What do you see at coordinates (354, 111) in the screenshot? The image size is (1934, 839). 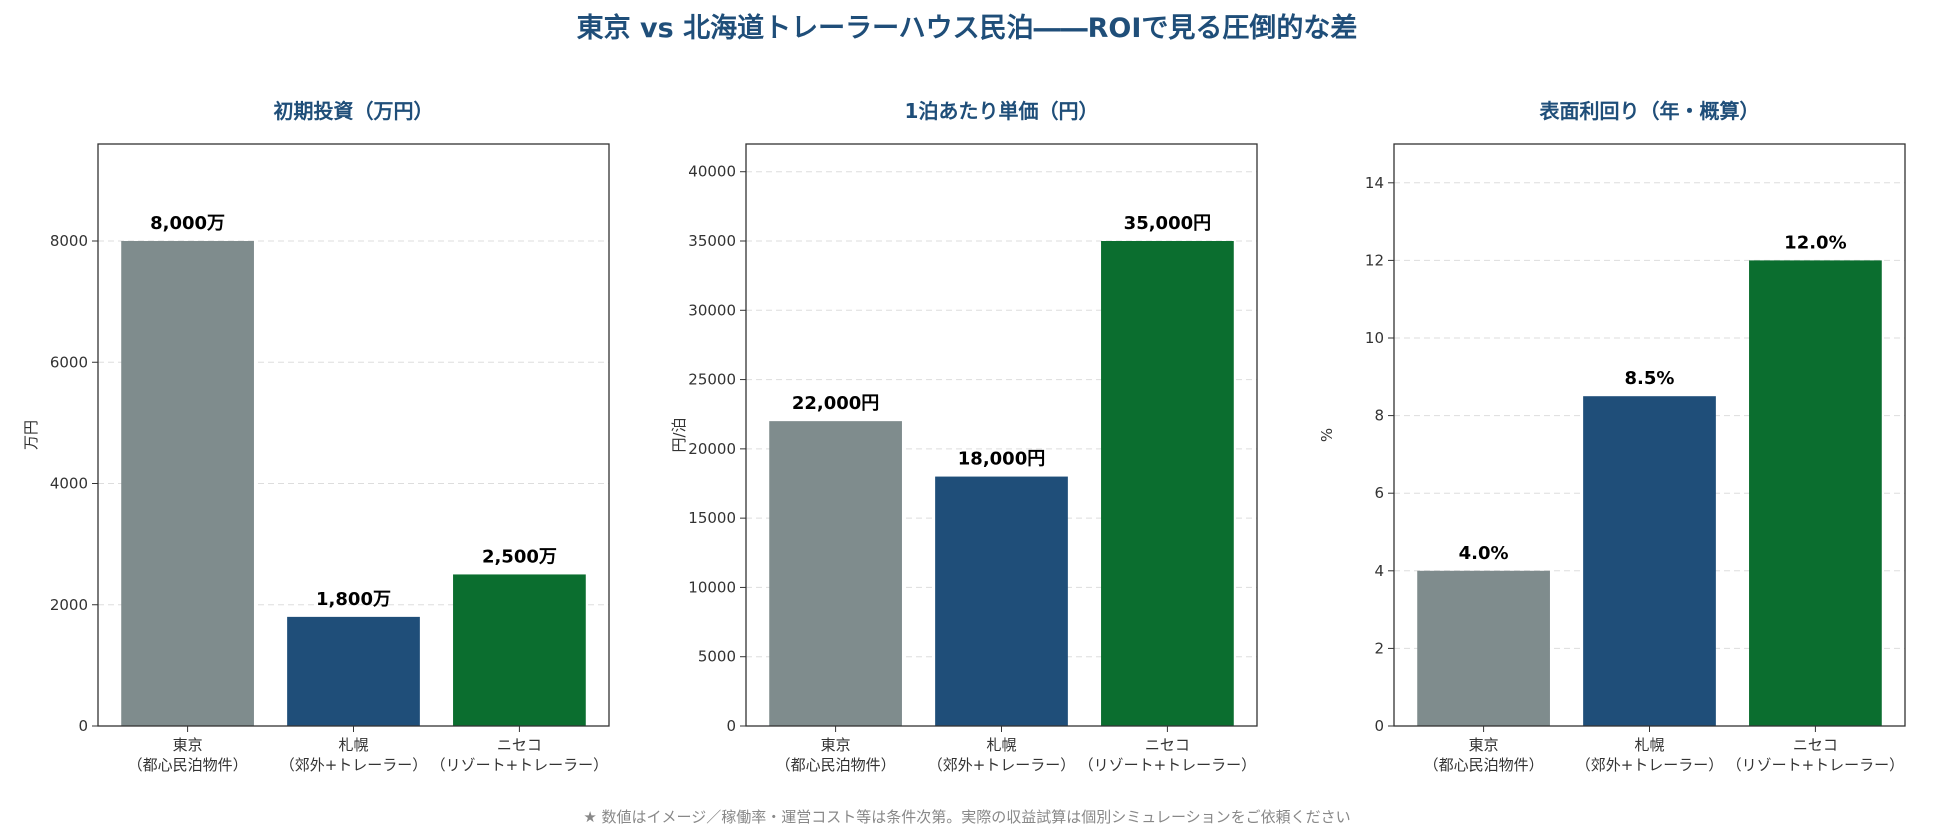 I see `subplot-title: 初期投資（万円）` at bounding box center [354, 111].